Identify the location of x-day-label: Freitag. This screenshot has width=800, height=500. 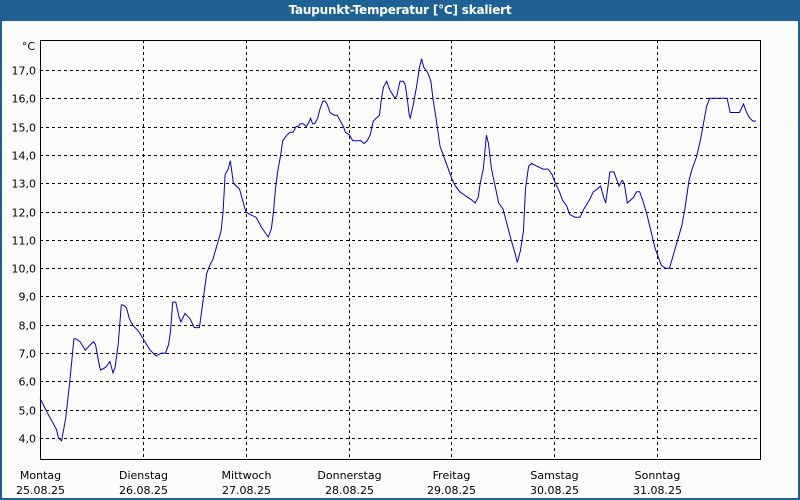
(452, 475).